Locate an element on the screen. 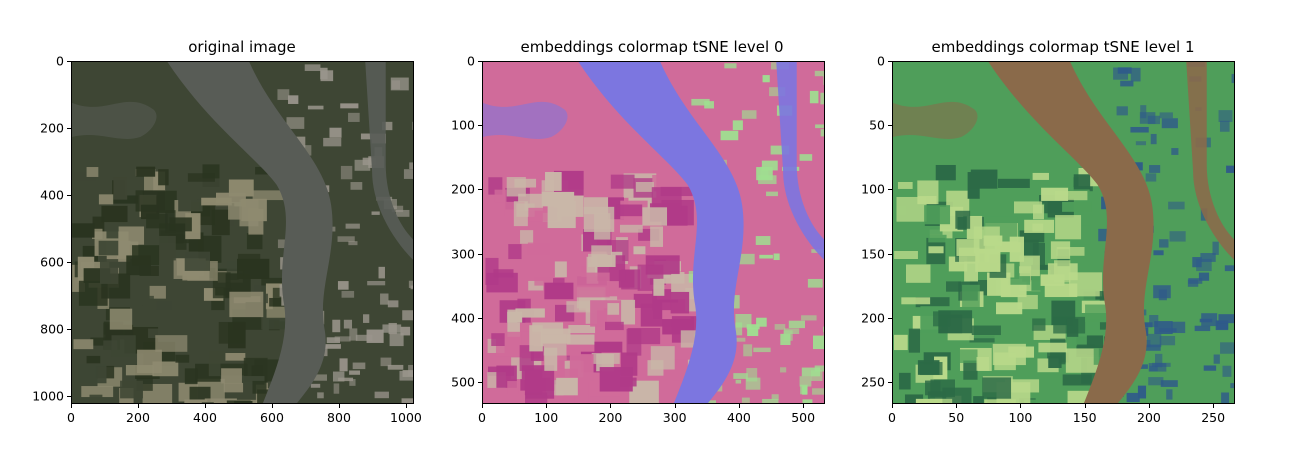  side-channel is located at coordinates (1210, 161).